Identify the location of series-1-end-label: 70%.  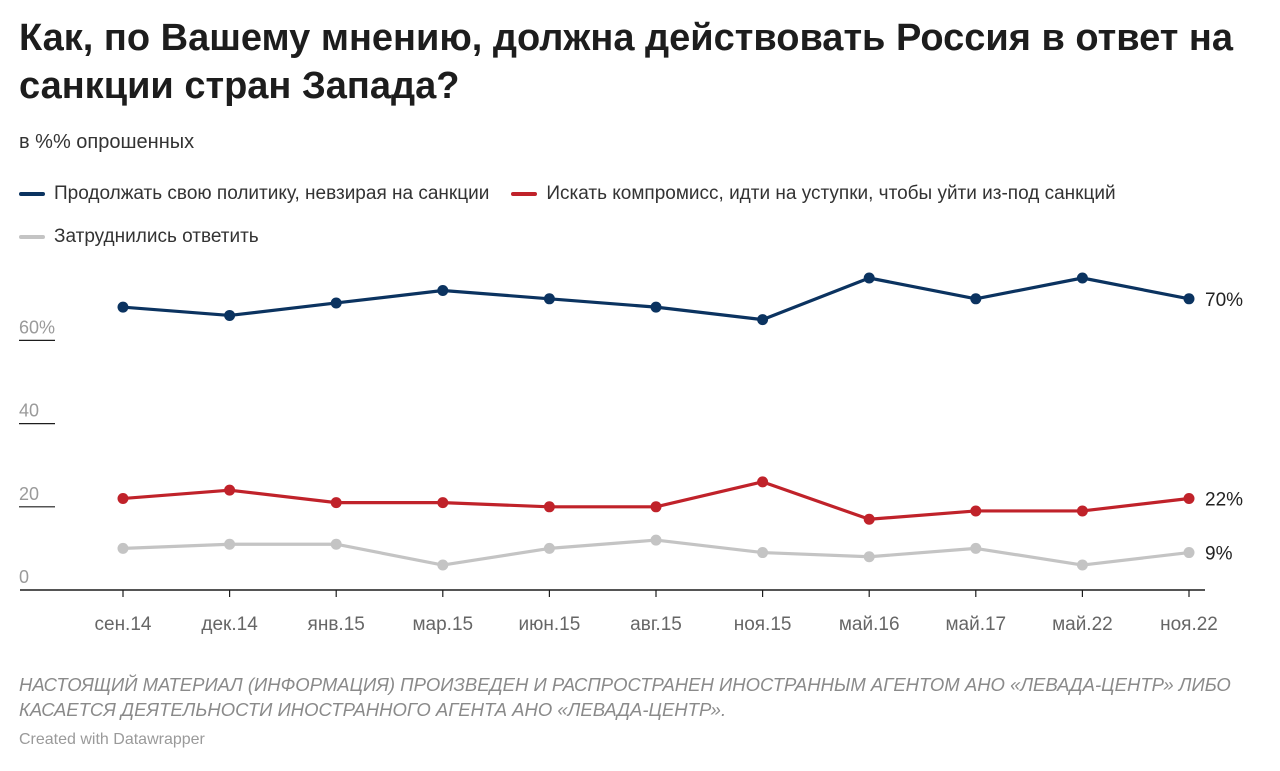
(1224, 300).